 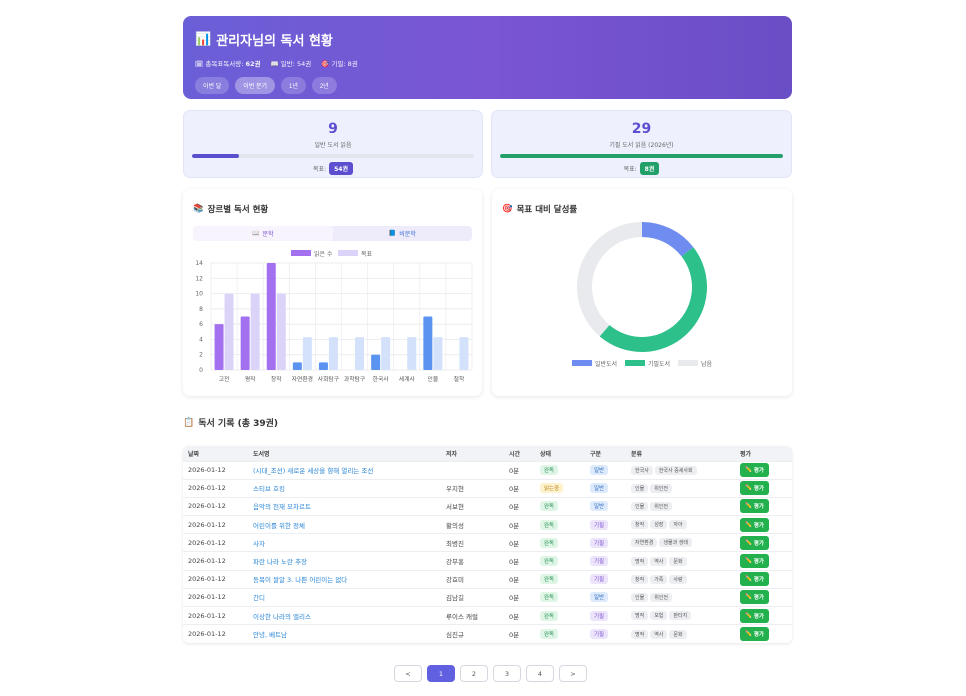 I want to click on book-title-link: 파란 나라 노란 추장, so click(x=280, y=562).